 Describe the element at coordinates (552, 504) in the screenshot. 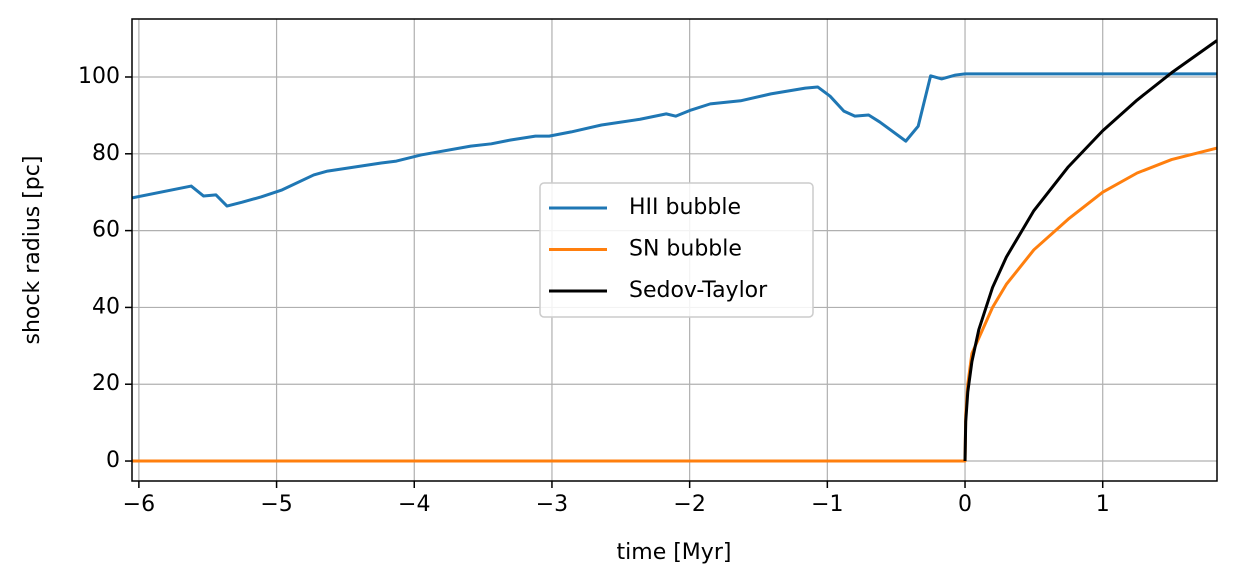

I see `x-tick-label: −3` at that location.